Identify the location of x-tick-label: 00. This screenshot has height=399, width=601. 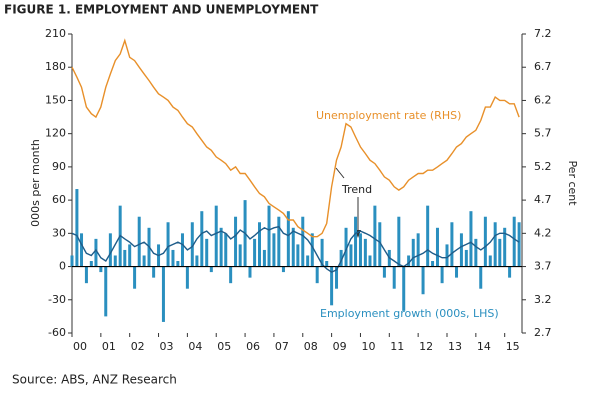
(80, 346).